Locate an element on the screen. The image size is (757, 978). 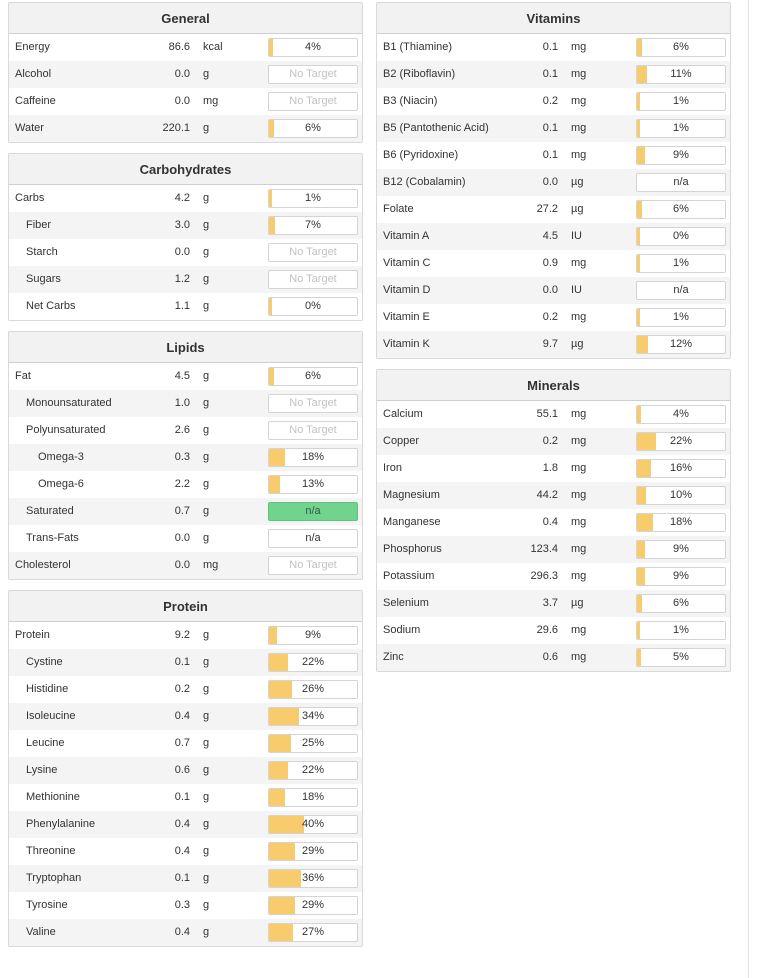
nutrient-row-b5-pantothenic-acid: B5 (Pantothenic Acid) 0.1 mg 1% is located at coordinates (553, 128).